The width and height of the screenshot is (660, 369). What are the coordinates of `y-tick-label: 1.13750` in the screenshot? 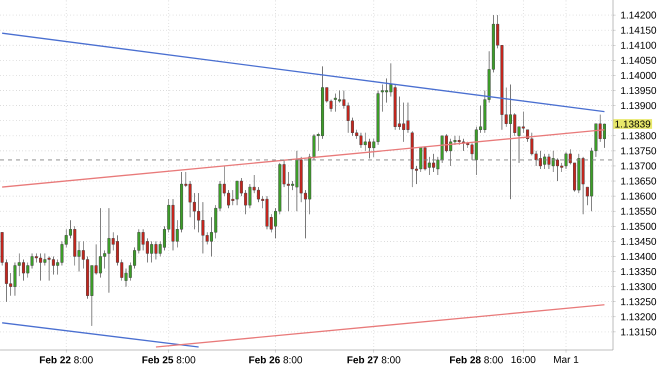 It's located at (638, 150).